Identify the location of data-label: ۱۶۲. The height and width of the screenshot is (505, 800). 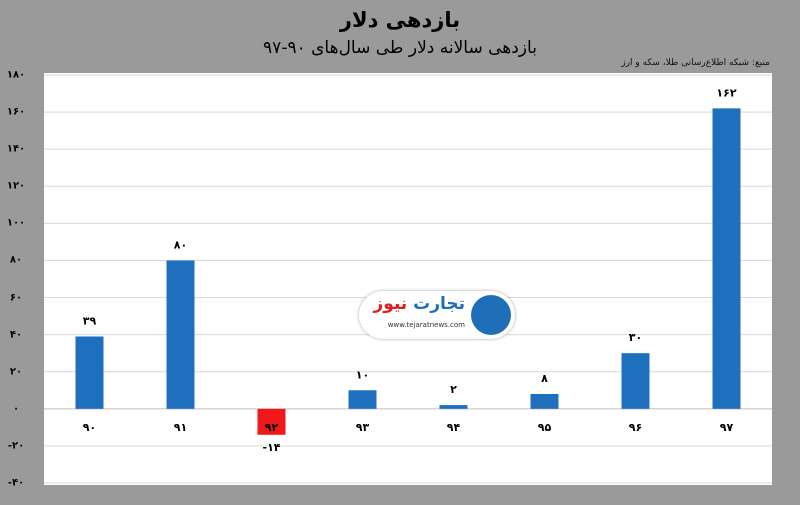
(726, 92).